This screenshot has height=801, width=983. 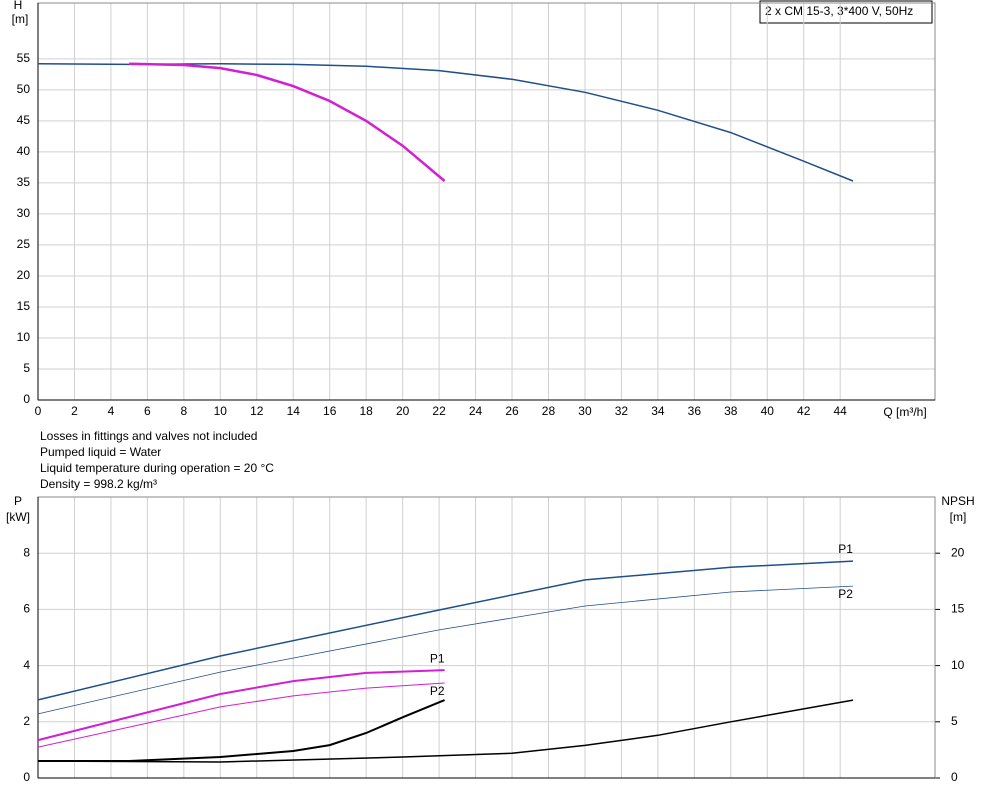 I want to click on y-axis-label: H, so click(x=18, y=6).